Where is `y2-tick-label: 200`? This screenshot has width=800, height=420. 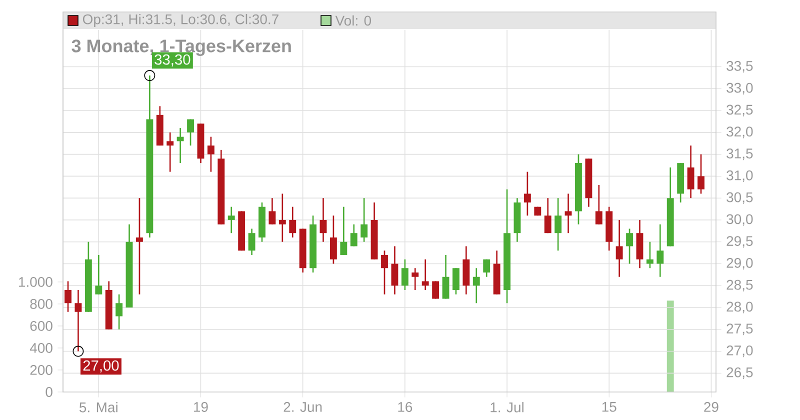 y2-tick-label: 200 is located at coordinates (41, 370).